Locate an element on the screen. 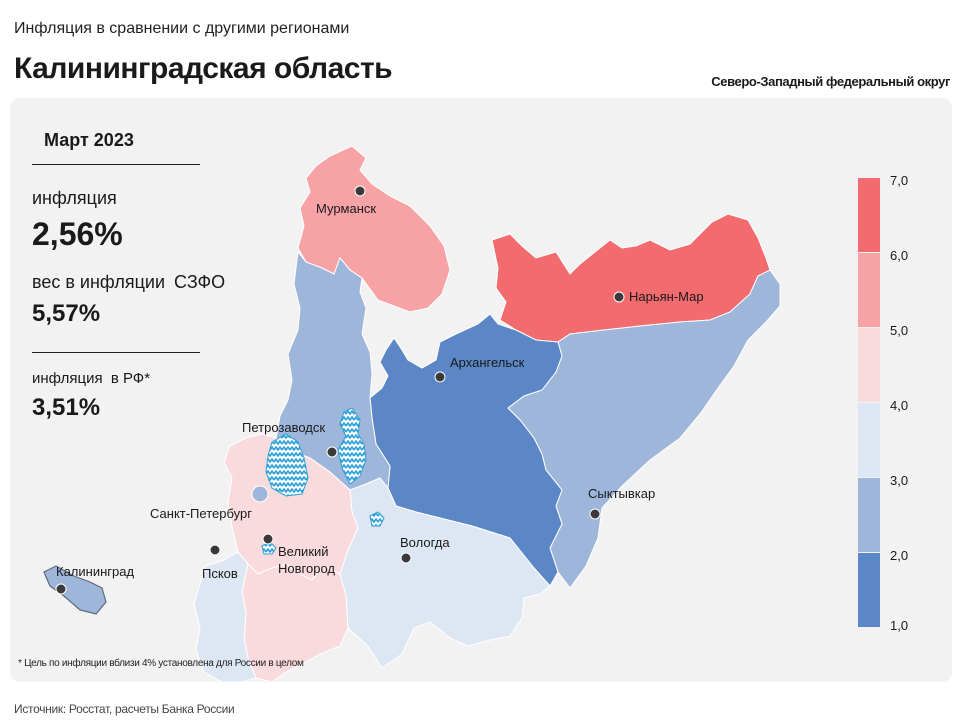  divider-top is located at coordinates (116, 164).